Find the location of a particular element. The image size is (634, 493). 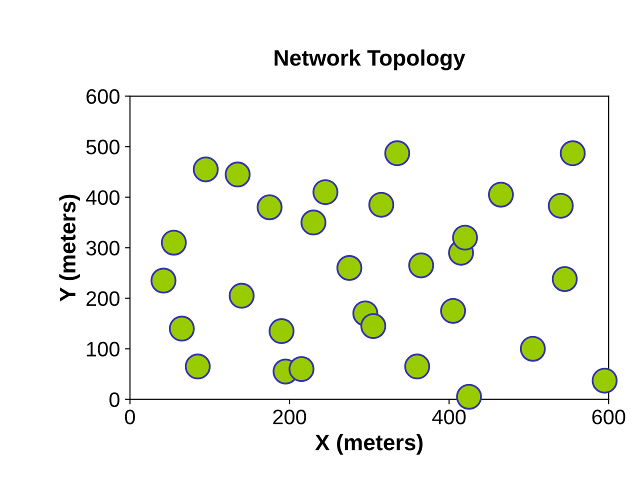

x-tick-label: 400 is located at coordinates (449, 417).